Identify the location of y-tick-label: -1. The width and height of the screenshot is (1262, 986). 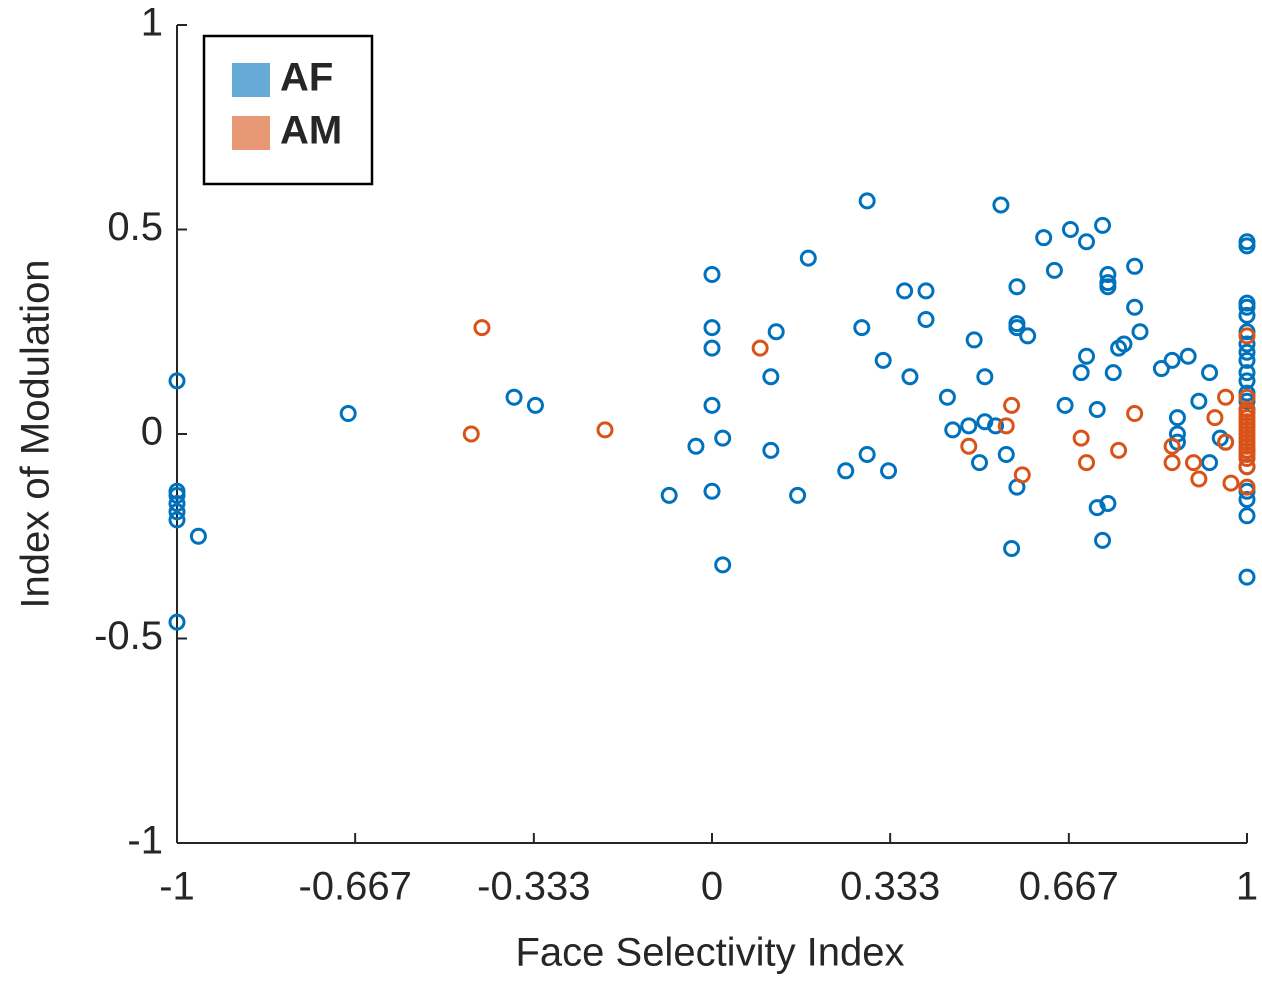
(145, 841).